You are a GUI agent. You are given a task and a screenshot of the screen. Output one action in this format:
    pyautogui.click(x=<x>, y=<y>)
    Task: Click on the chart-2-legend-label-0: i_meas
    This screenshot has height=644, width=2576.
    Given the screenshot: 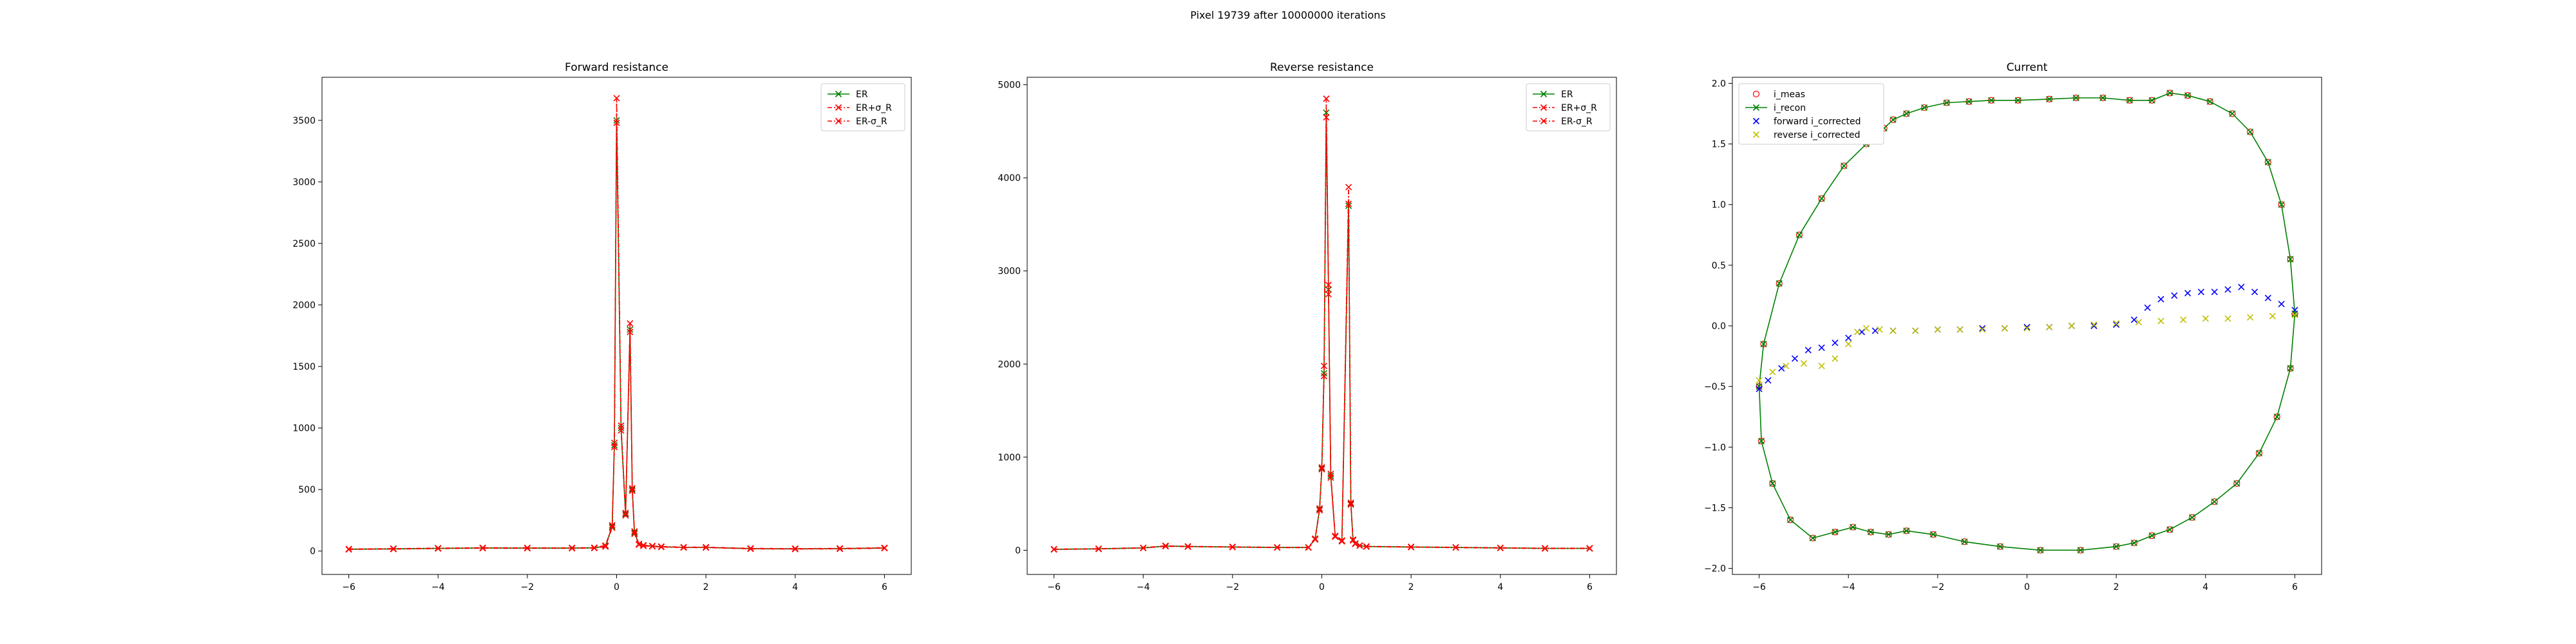 What is the action you would take?
    pyautogui.click(x=1789, y=95)
    